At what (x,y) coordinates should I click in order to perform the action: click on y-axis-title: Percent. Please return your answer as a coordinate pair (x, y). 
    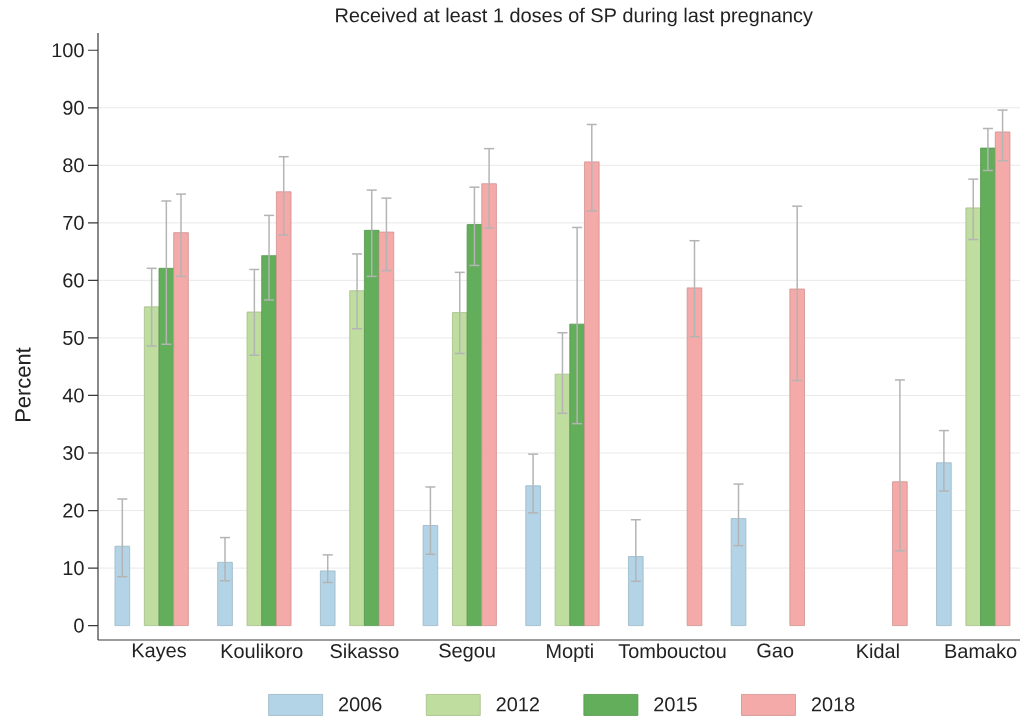
    Looking at the image, I should click on (23, 384).